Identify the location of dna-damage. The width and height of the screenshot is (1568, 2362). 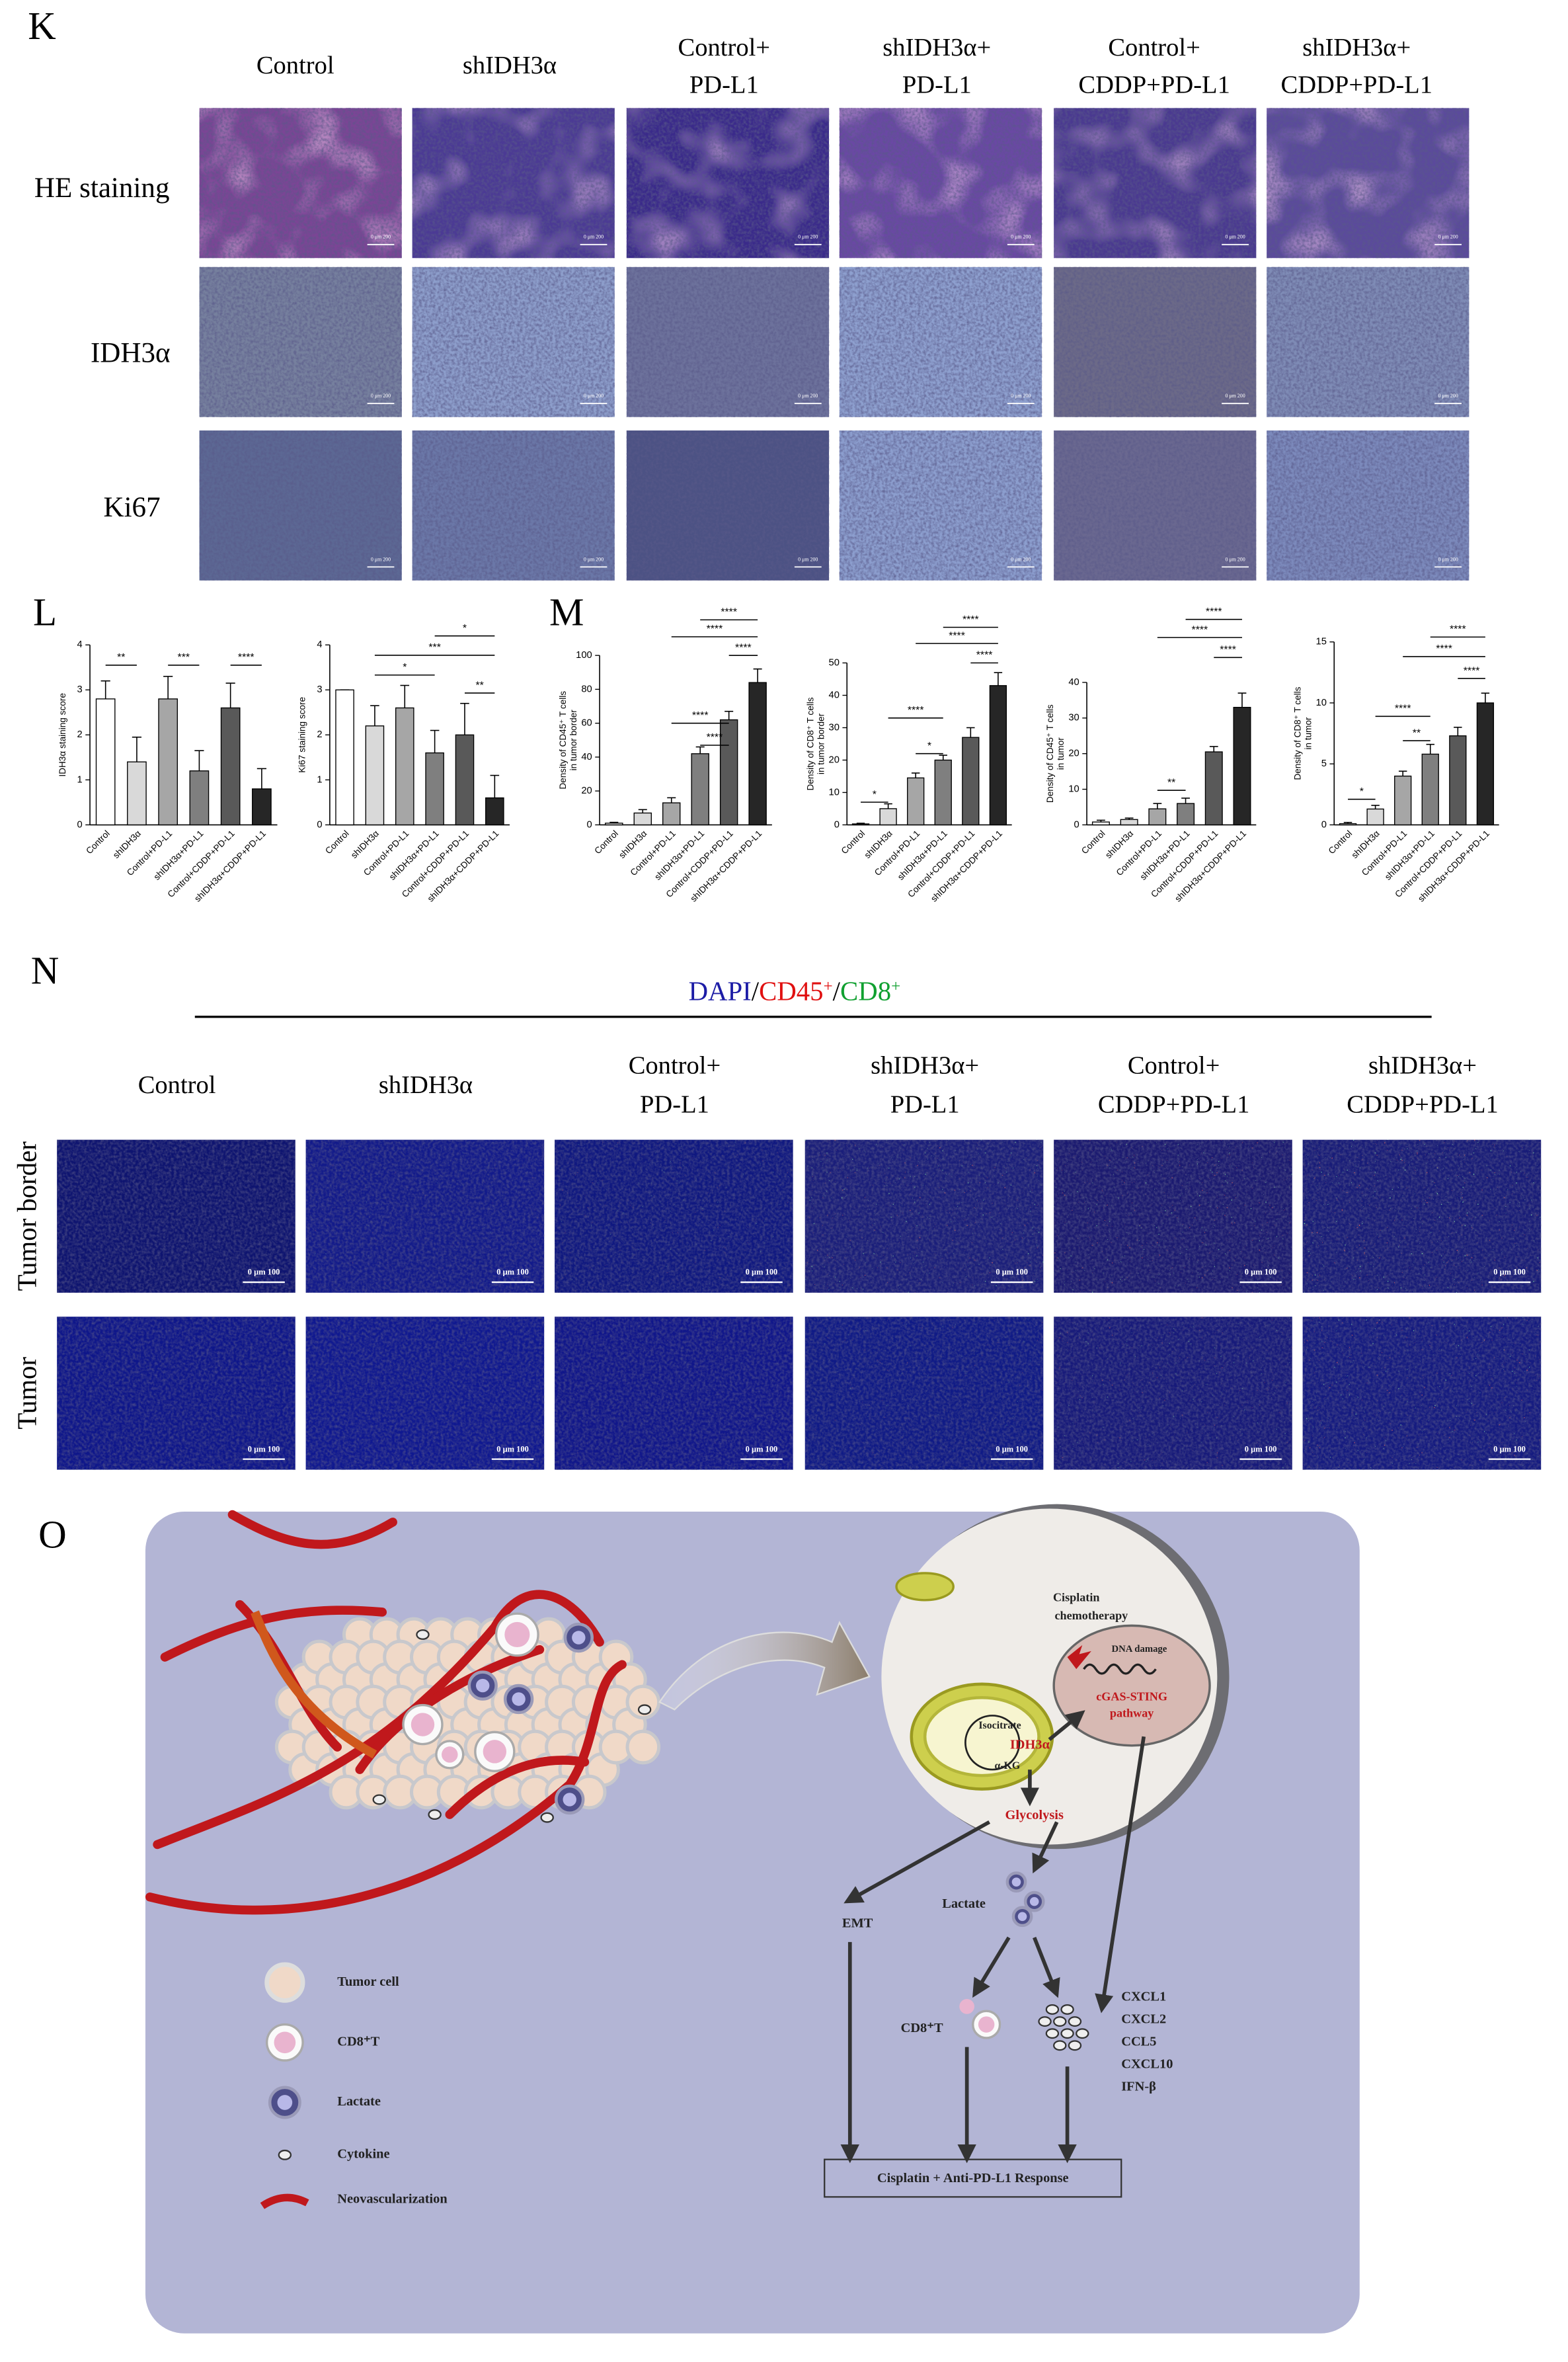
(1079, 1657).